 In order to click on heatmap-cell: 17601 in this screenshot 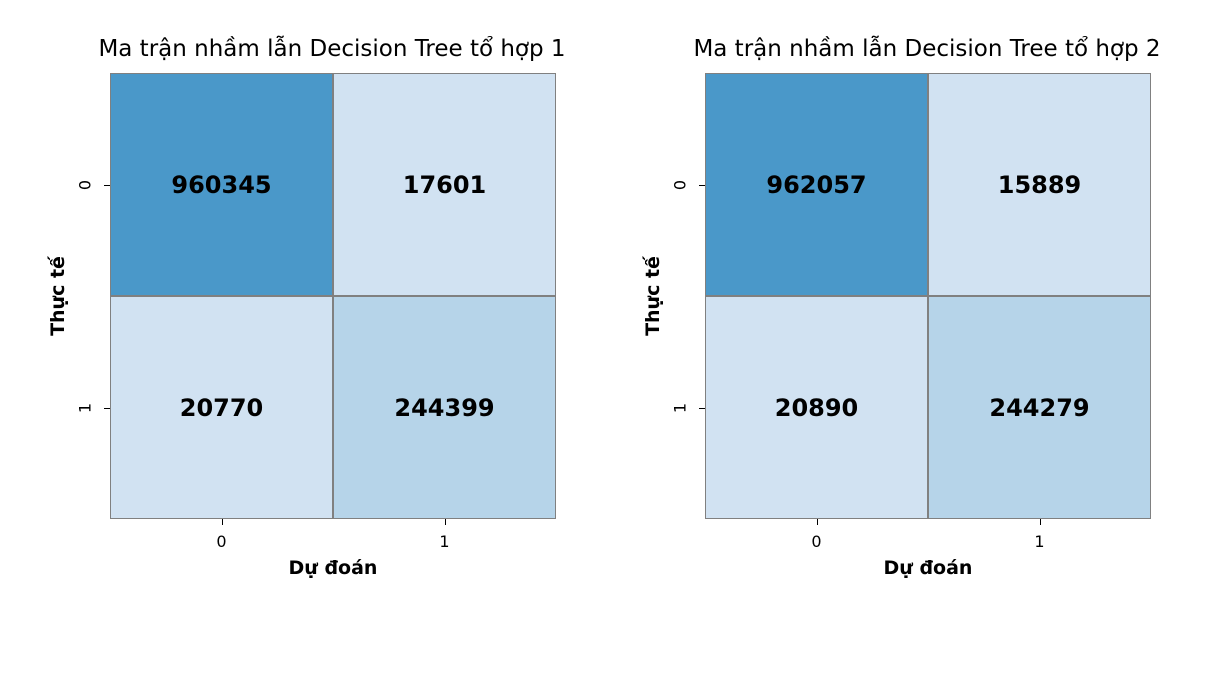, I will do `click(444, 184)`.